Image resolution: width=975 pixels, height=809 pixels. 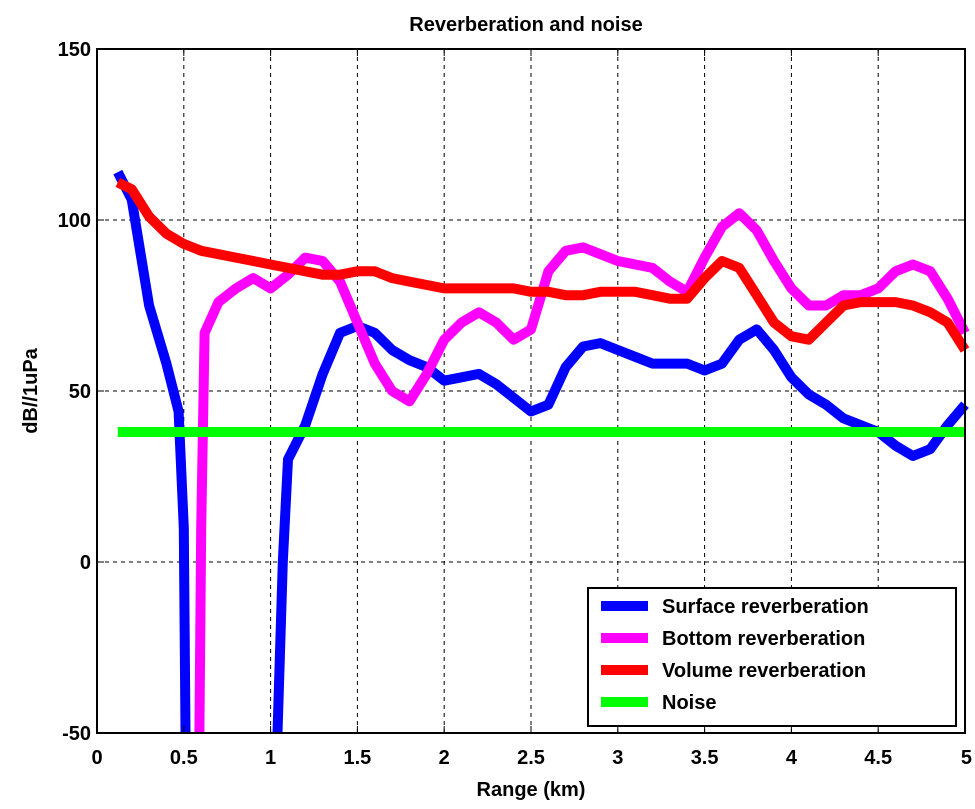 I want to click on x-tick-label: 3, so click(x=617, y=758).